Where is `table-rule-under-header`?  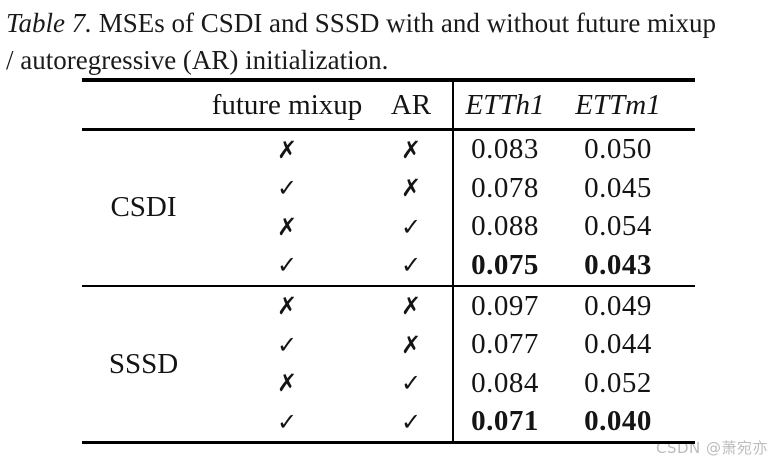
table-rule-under-header is located at coordinates (388, 129).